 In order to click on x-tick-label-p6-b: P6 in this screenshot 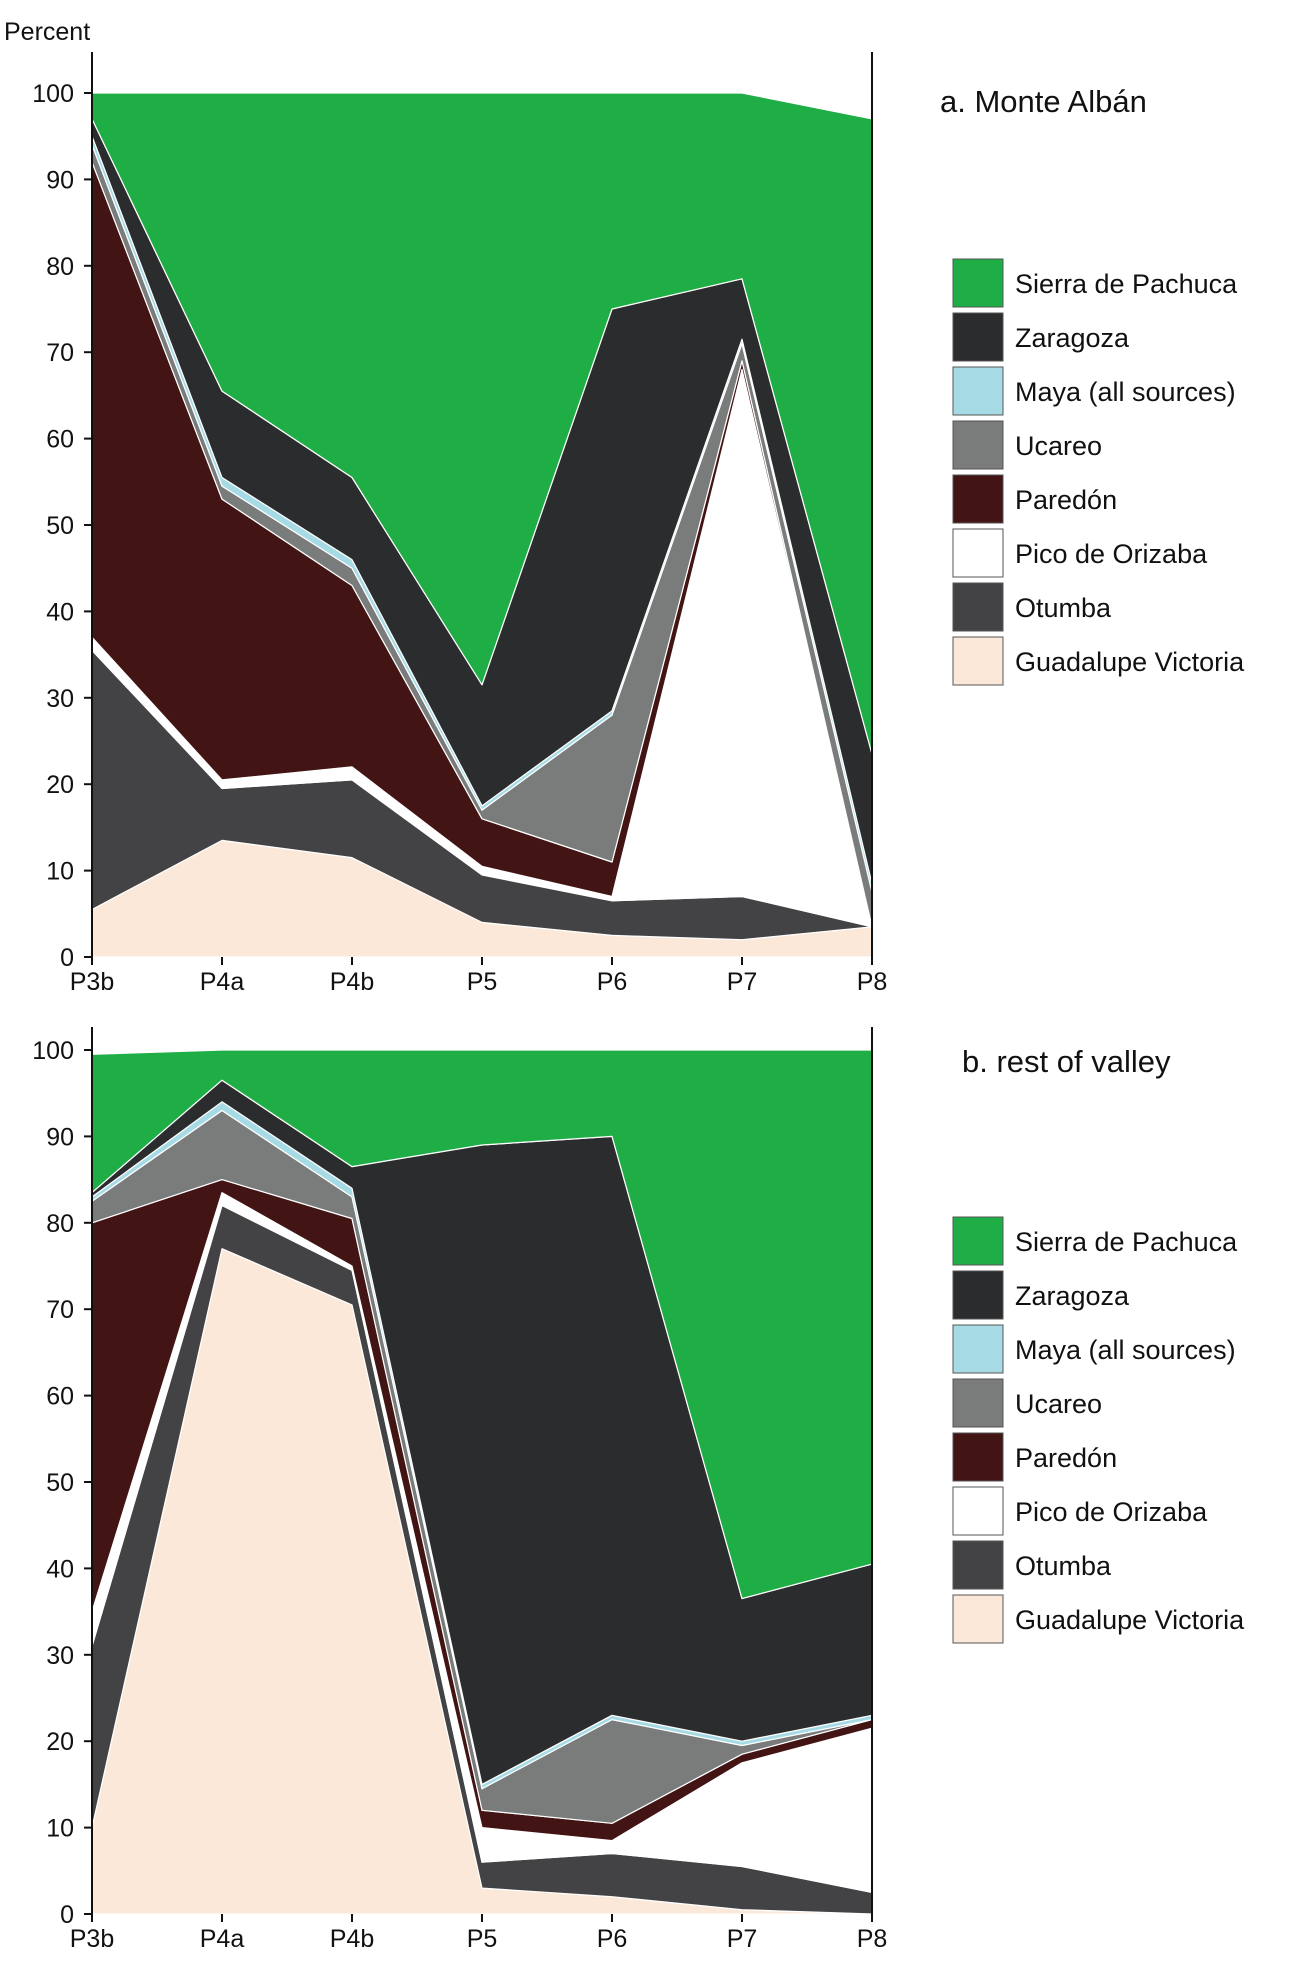, I will do `click(612, 1939)`.